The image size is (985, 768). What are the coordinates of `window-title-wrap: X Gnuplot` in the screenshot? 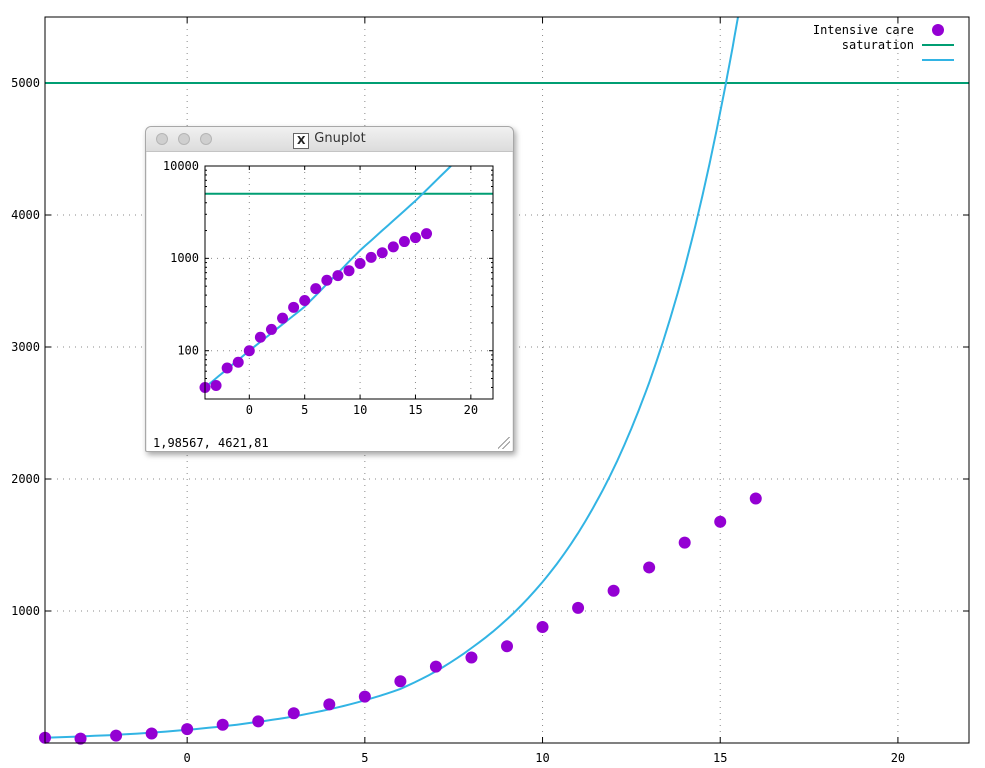 It's located at (329, 140).